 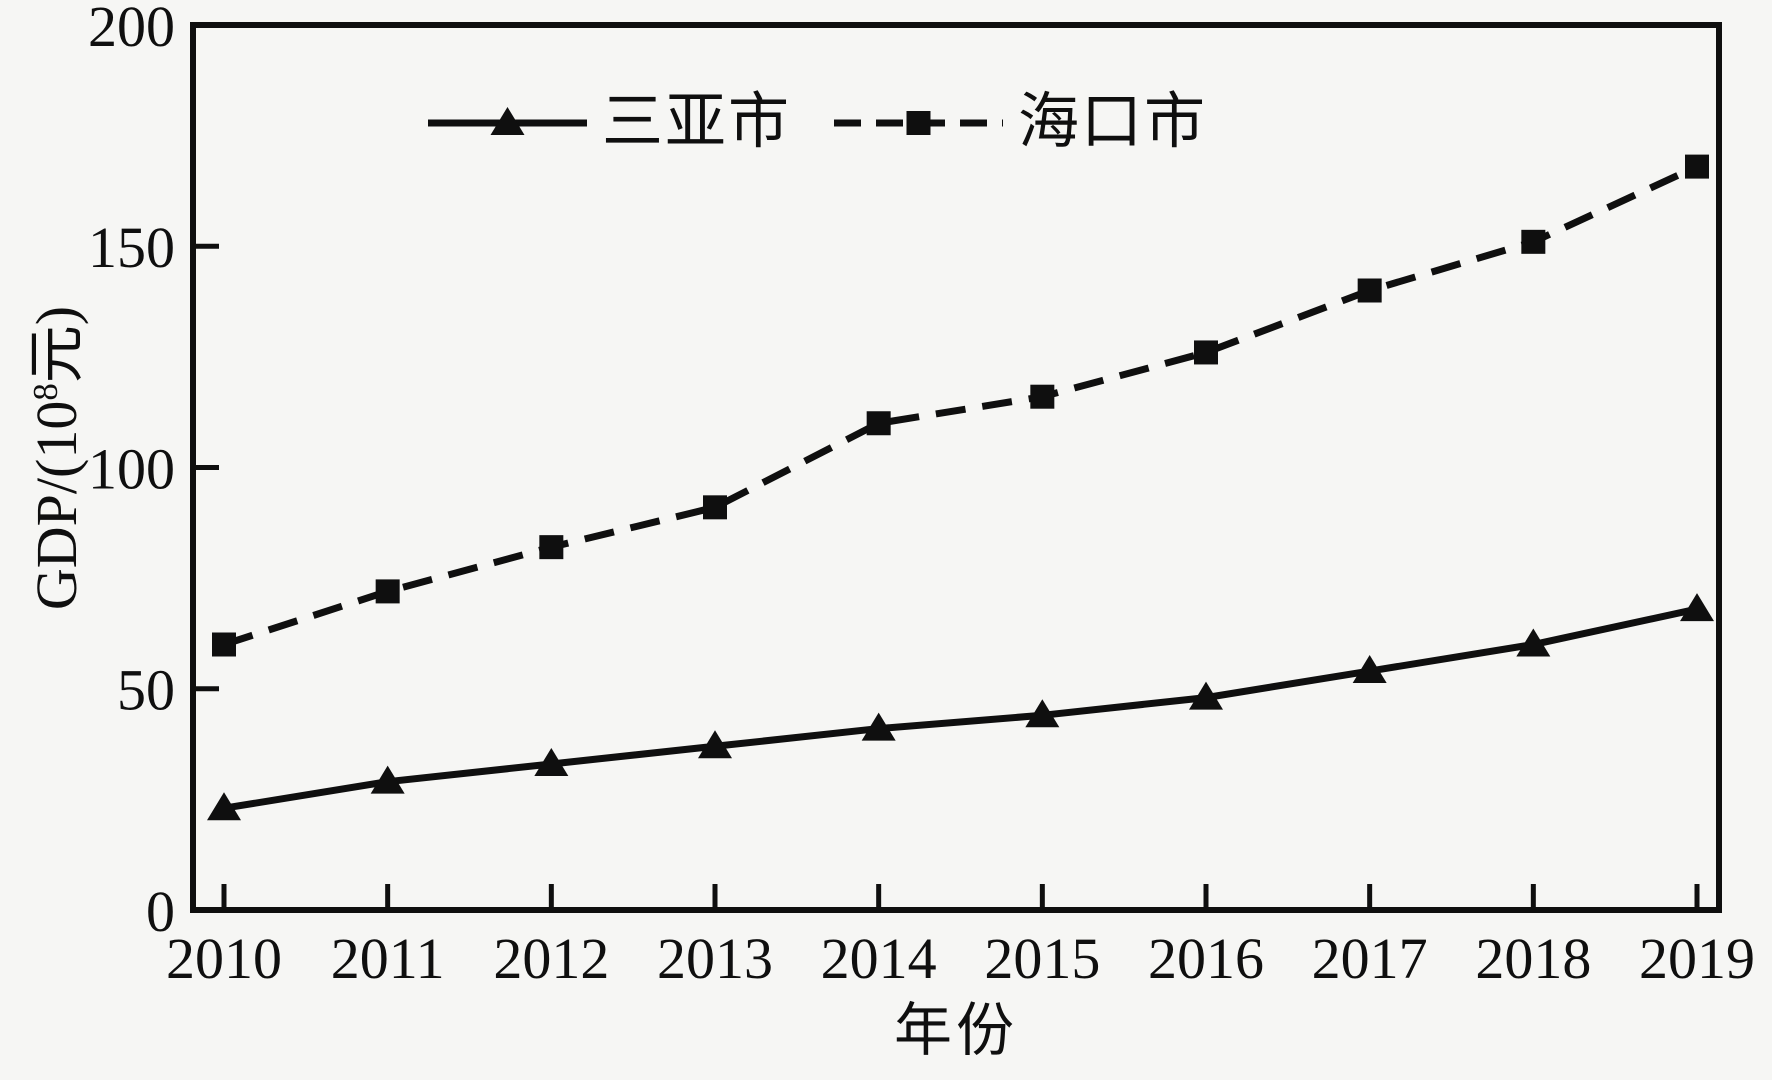 What do you see at coordinates (1206, 958) in the screenshot?
I see `x-tick-label: 2016` at bounding box center [1206, 958].